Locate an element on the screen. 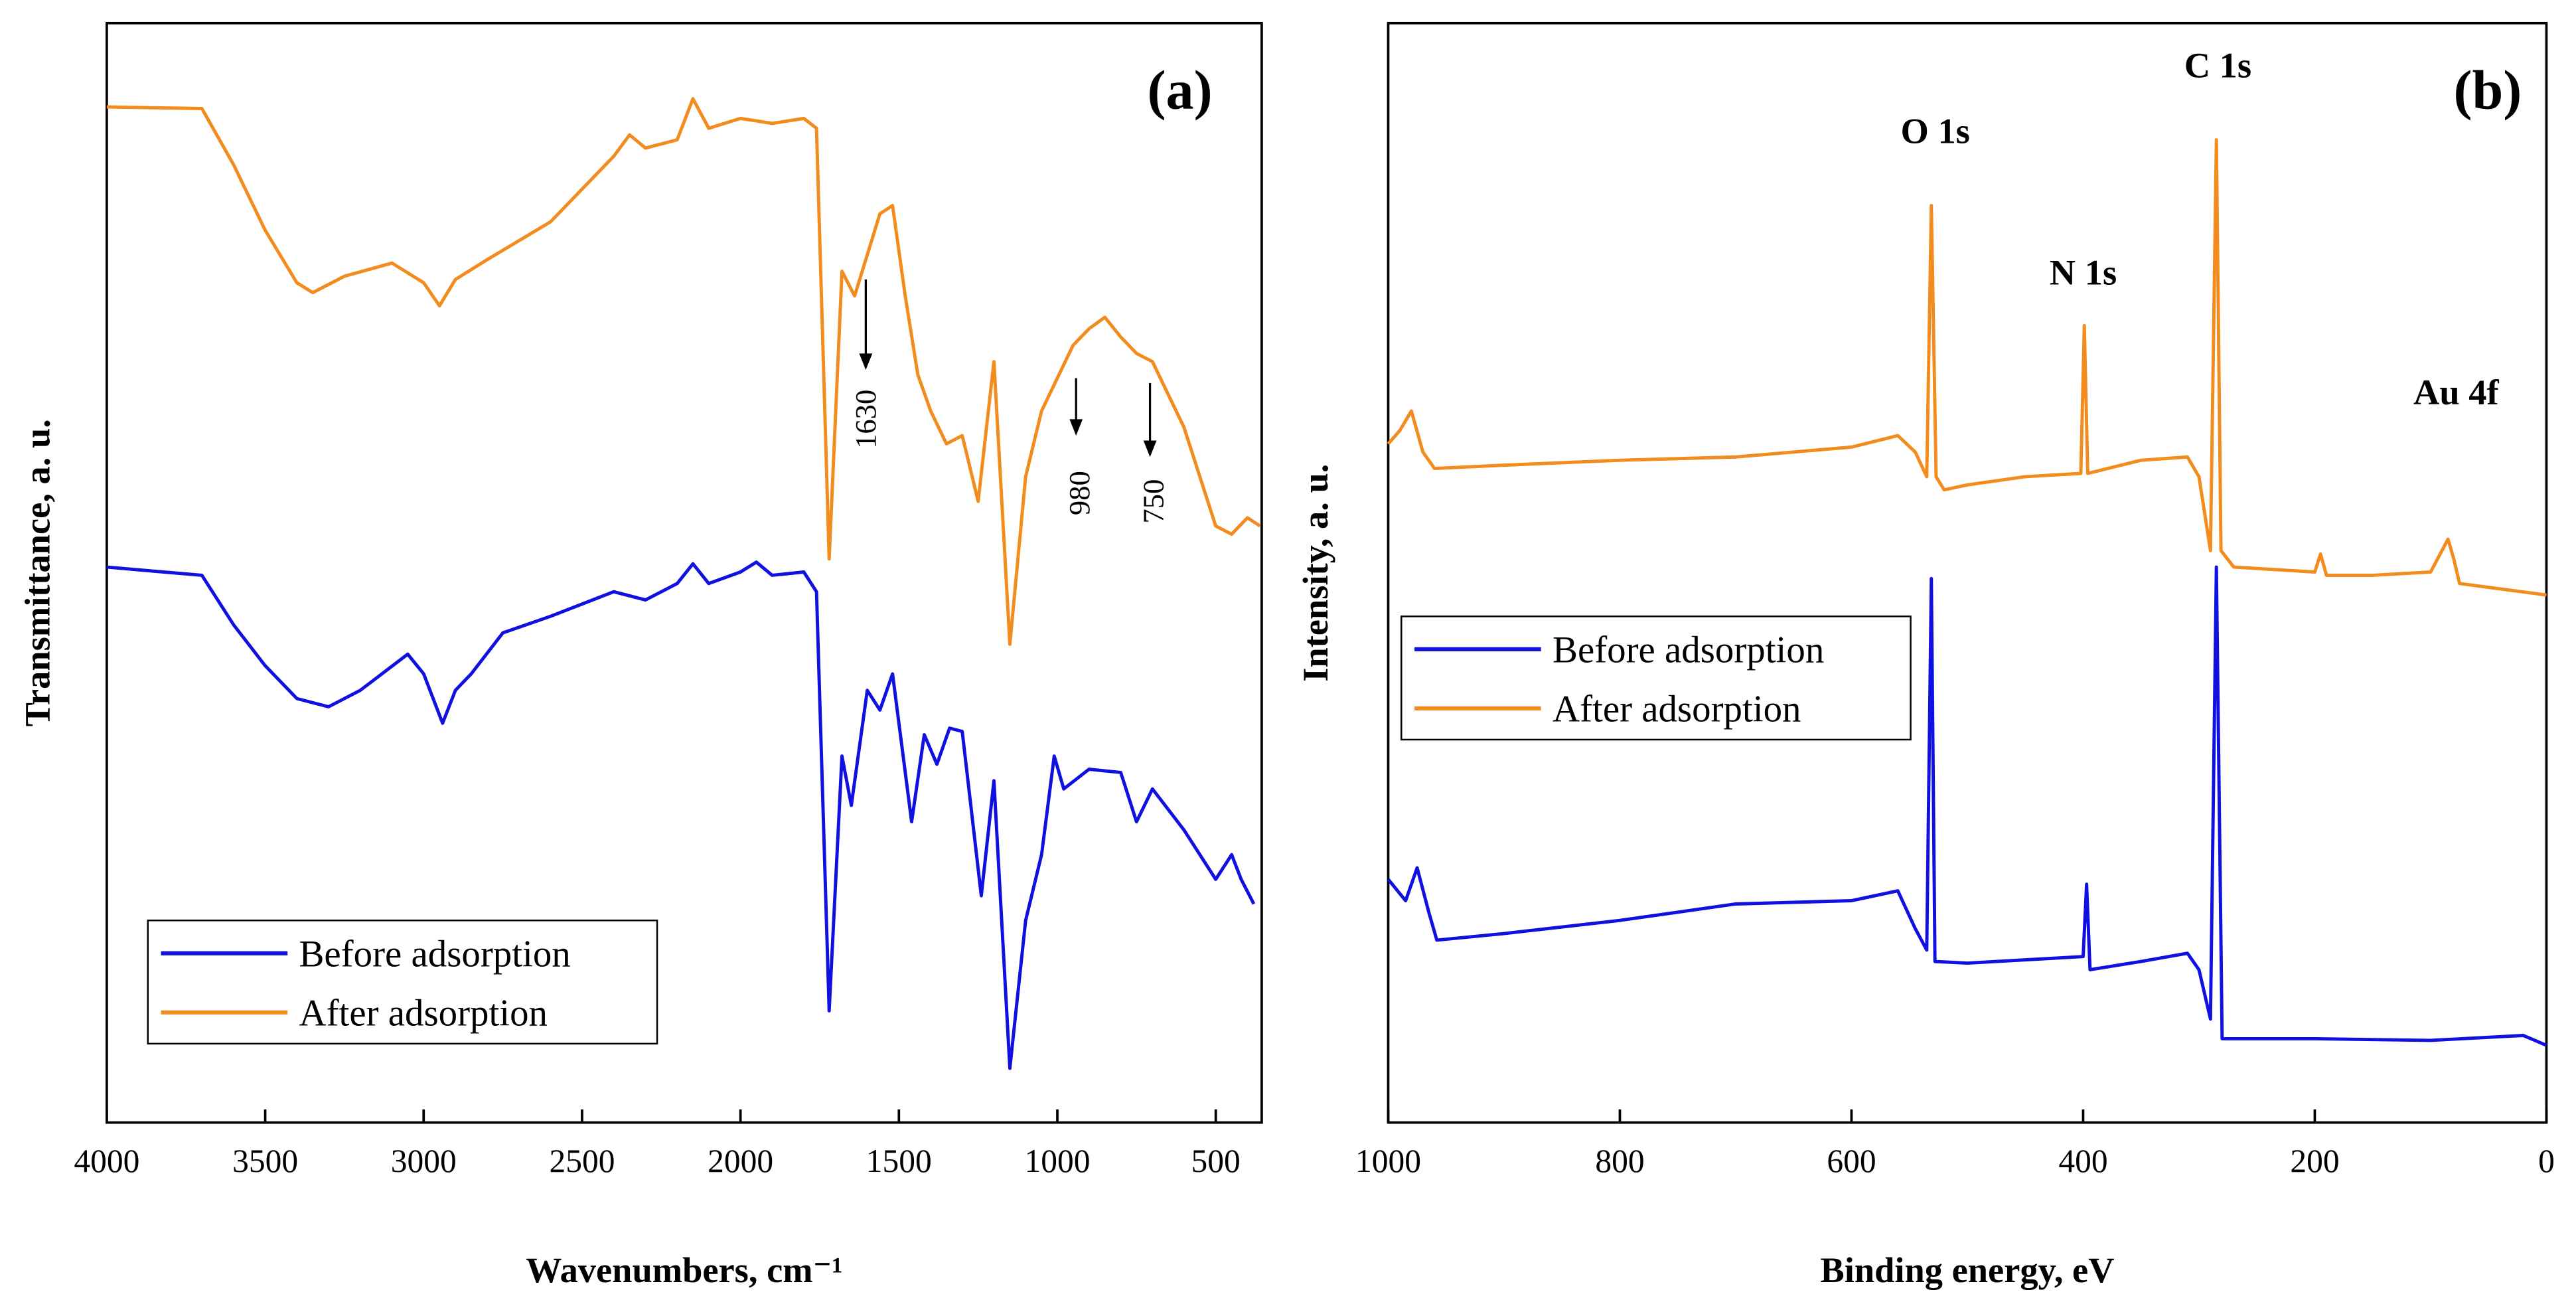 Image resolution: width=2576 pixels, height=1310 pixels. annotation: N 1s is located at coordinates (2083, 272).